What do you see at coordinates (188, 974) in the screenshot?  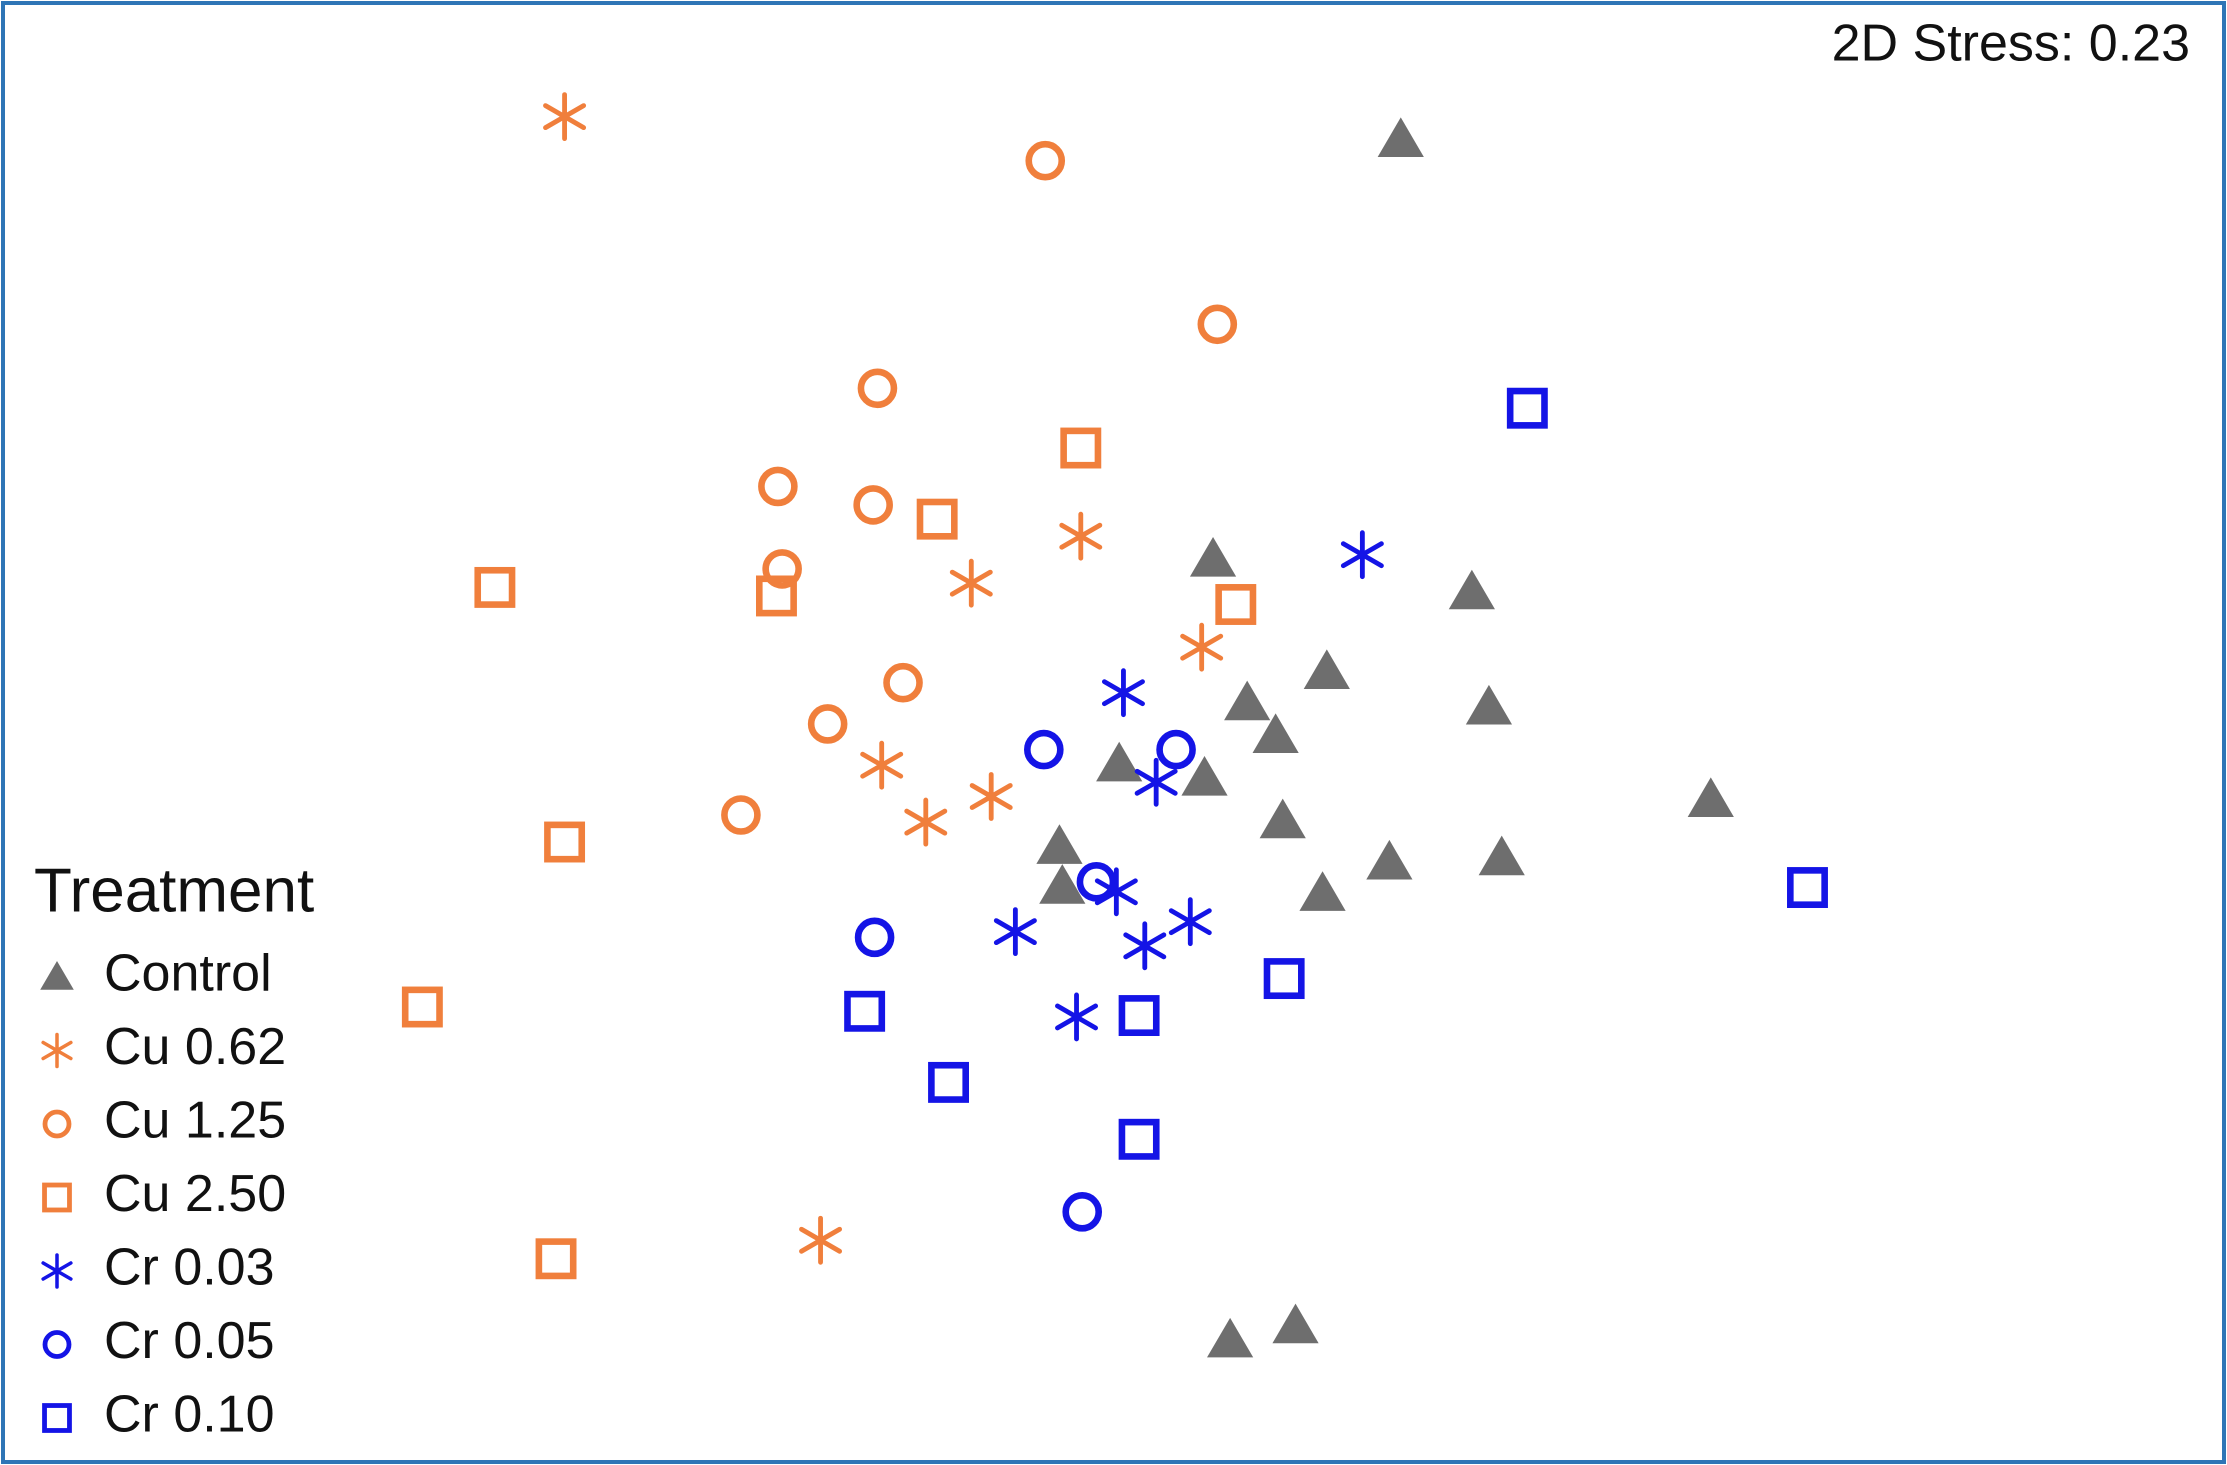 I see `legend-label: Control` at bounding box center [188, 974].